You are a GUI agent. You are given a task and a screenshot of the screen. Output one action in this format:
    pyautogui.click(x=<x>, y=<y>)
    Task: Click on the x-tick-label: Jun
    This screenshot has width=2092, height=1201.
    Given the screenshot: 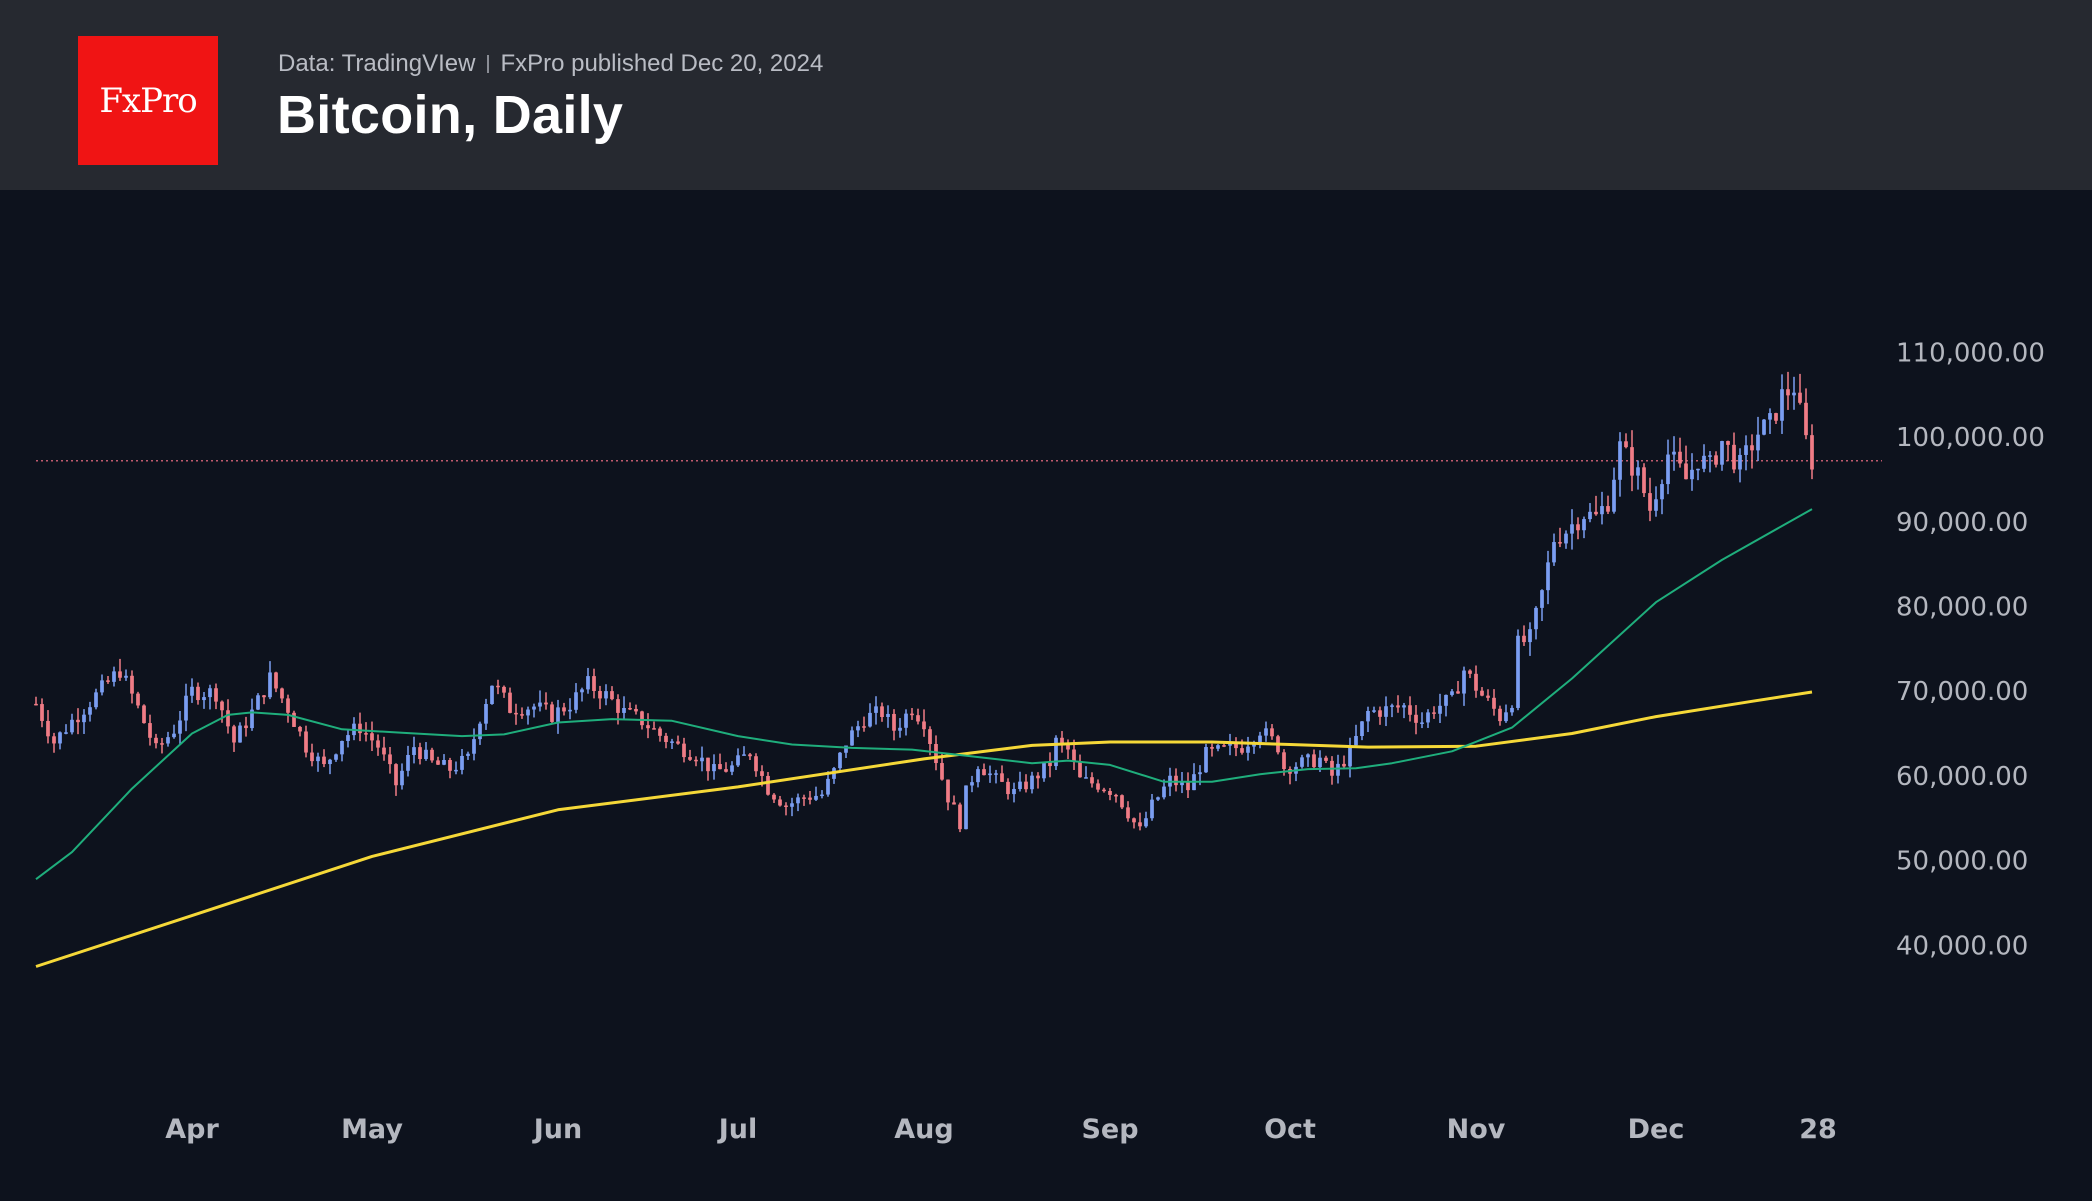 What is the action you would take?
    pyautogui.click(x=557, y=1129)
    